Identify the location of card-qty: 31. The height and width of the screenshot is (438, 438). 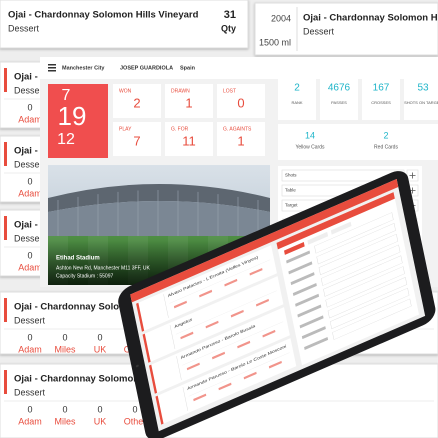
(230, 15).